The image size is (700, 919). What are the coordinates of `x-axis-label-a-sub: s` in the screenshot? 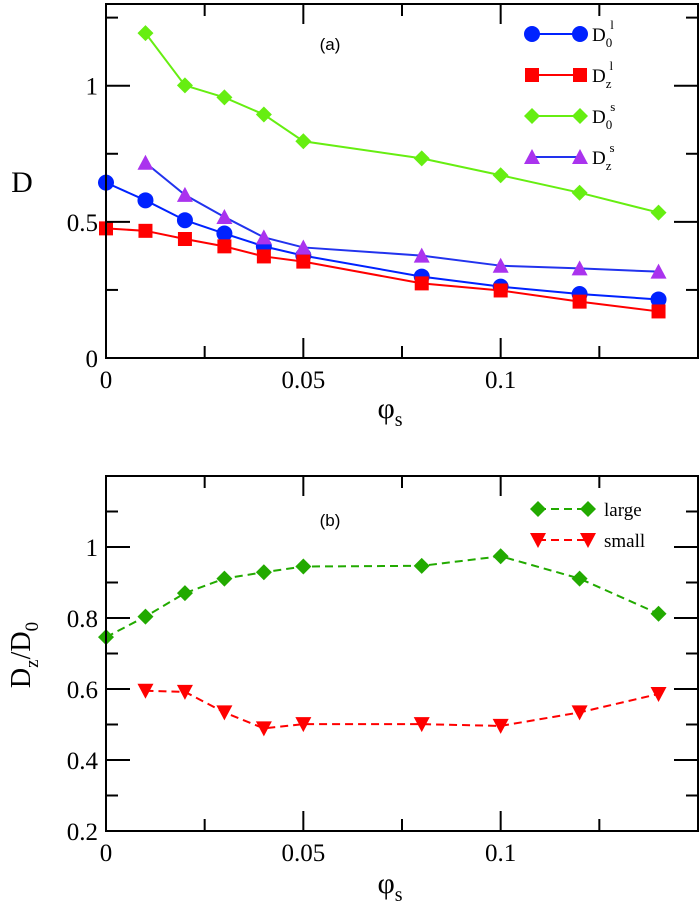 It's located at (399, 420).